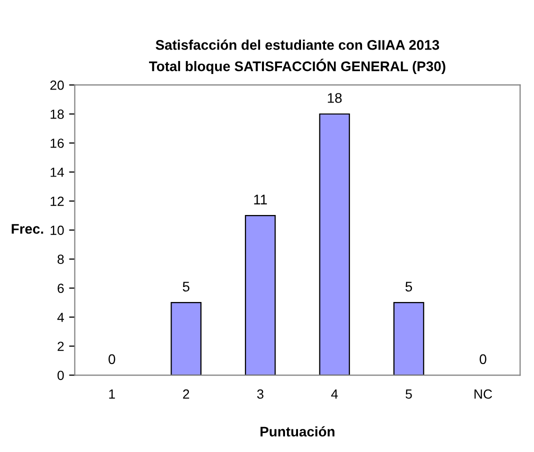 The image size is (534, 452). I want to click on y-tick-label: 10, so click(57, 230).